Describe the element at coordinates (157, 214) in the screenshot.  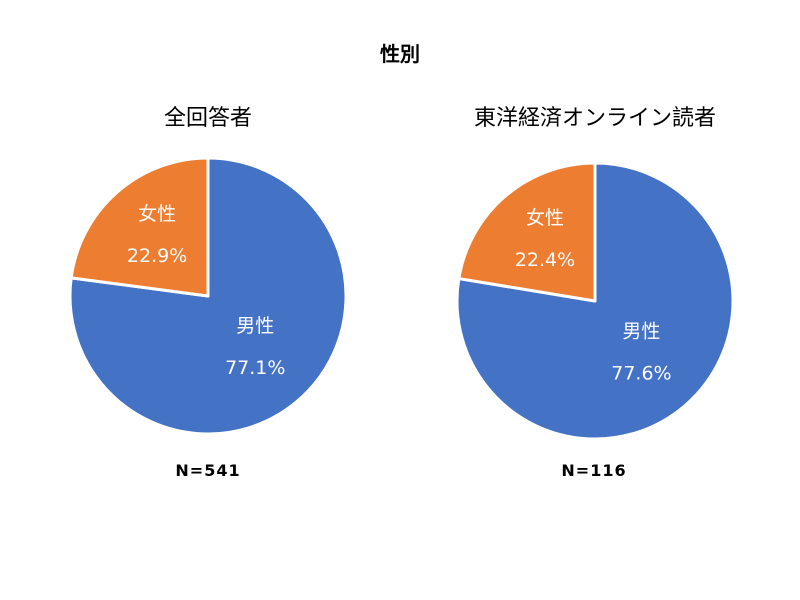
I see `slice-category-label-all-respondents-female: 女性` at that location.